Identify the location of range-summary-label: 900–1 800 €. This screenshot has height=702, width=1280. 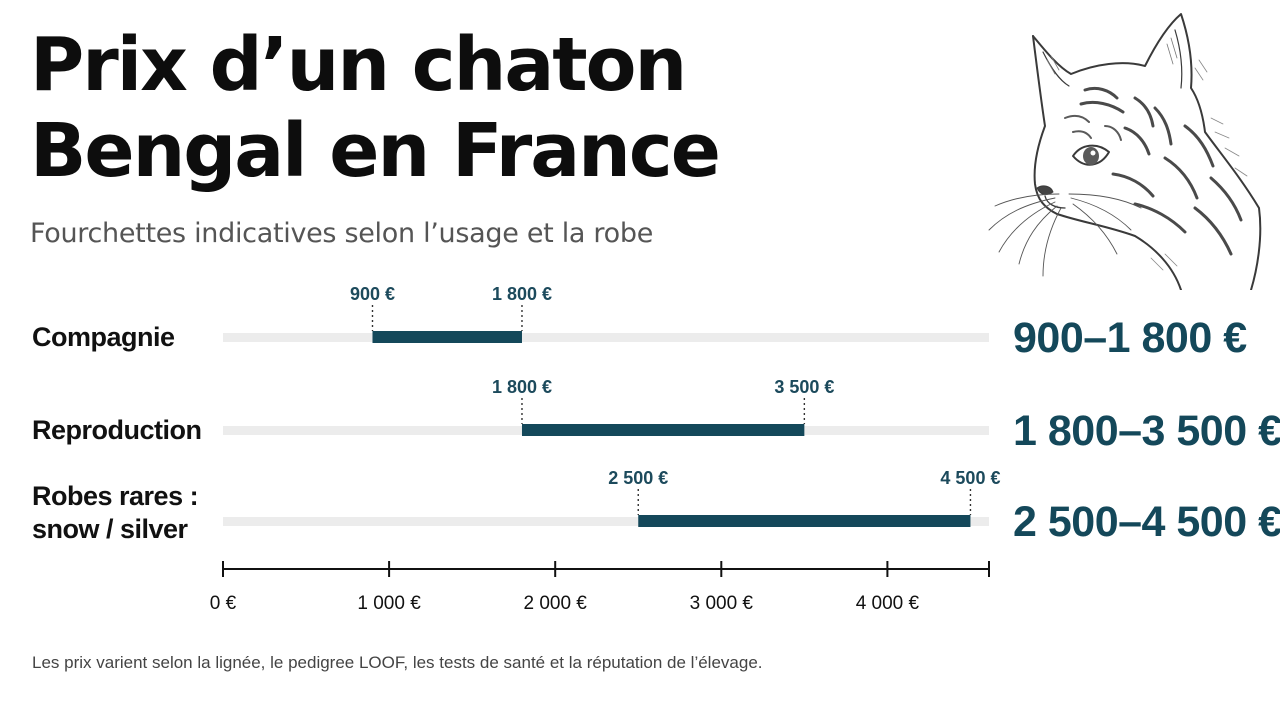
(1130, 338).